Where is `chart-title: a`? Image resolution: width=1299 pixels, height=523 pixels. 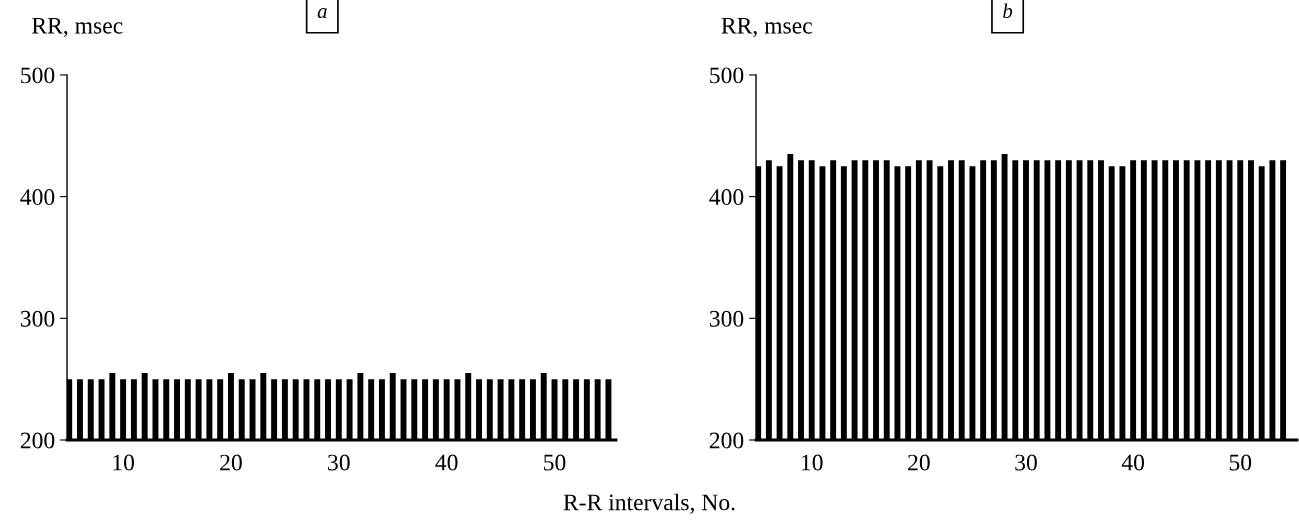 chart-title: a is located at coordinates (322, 13).